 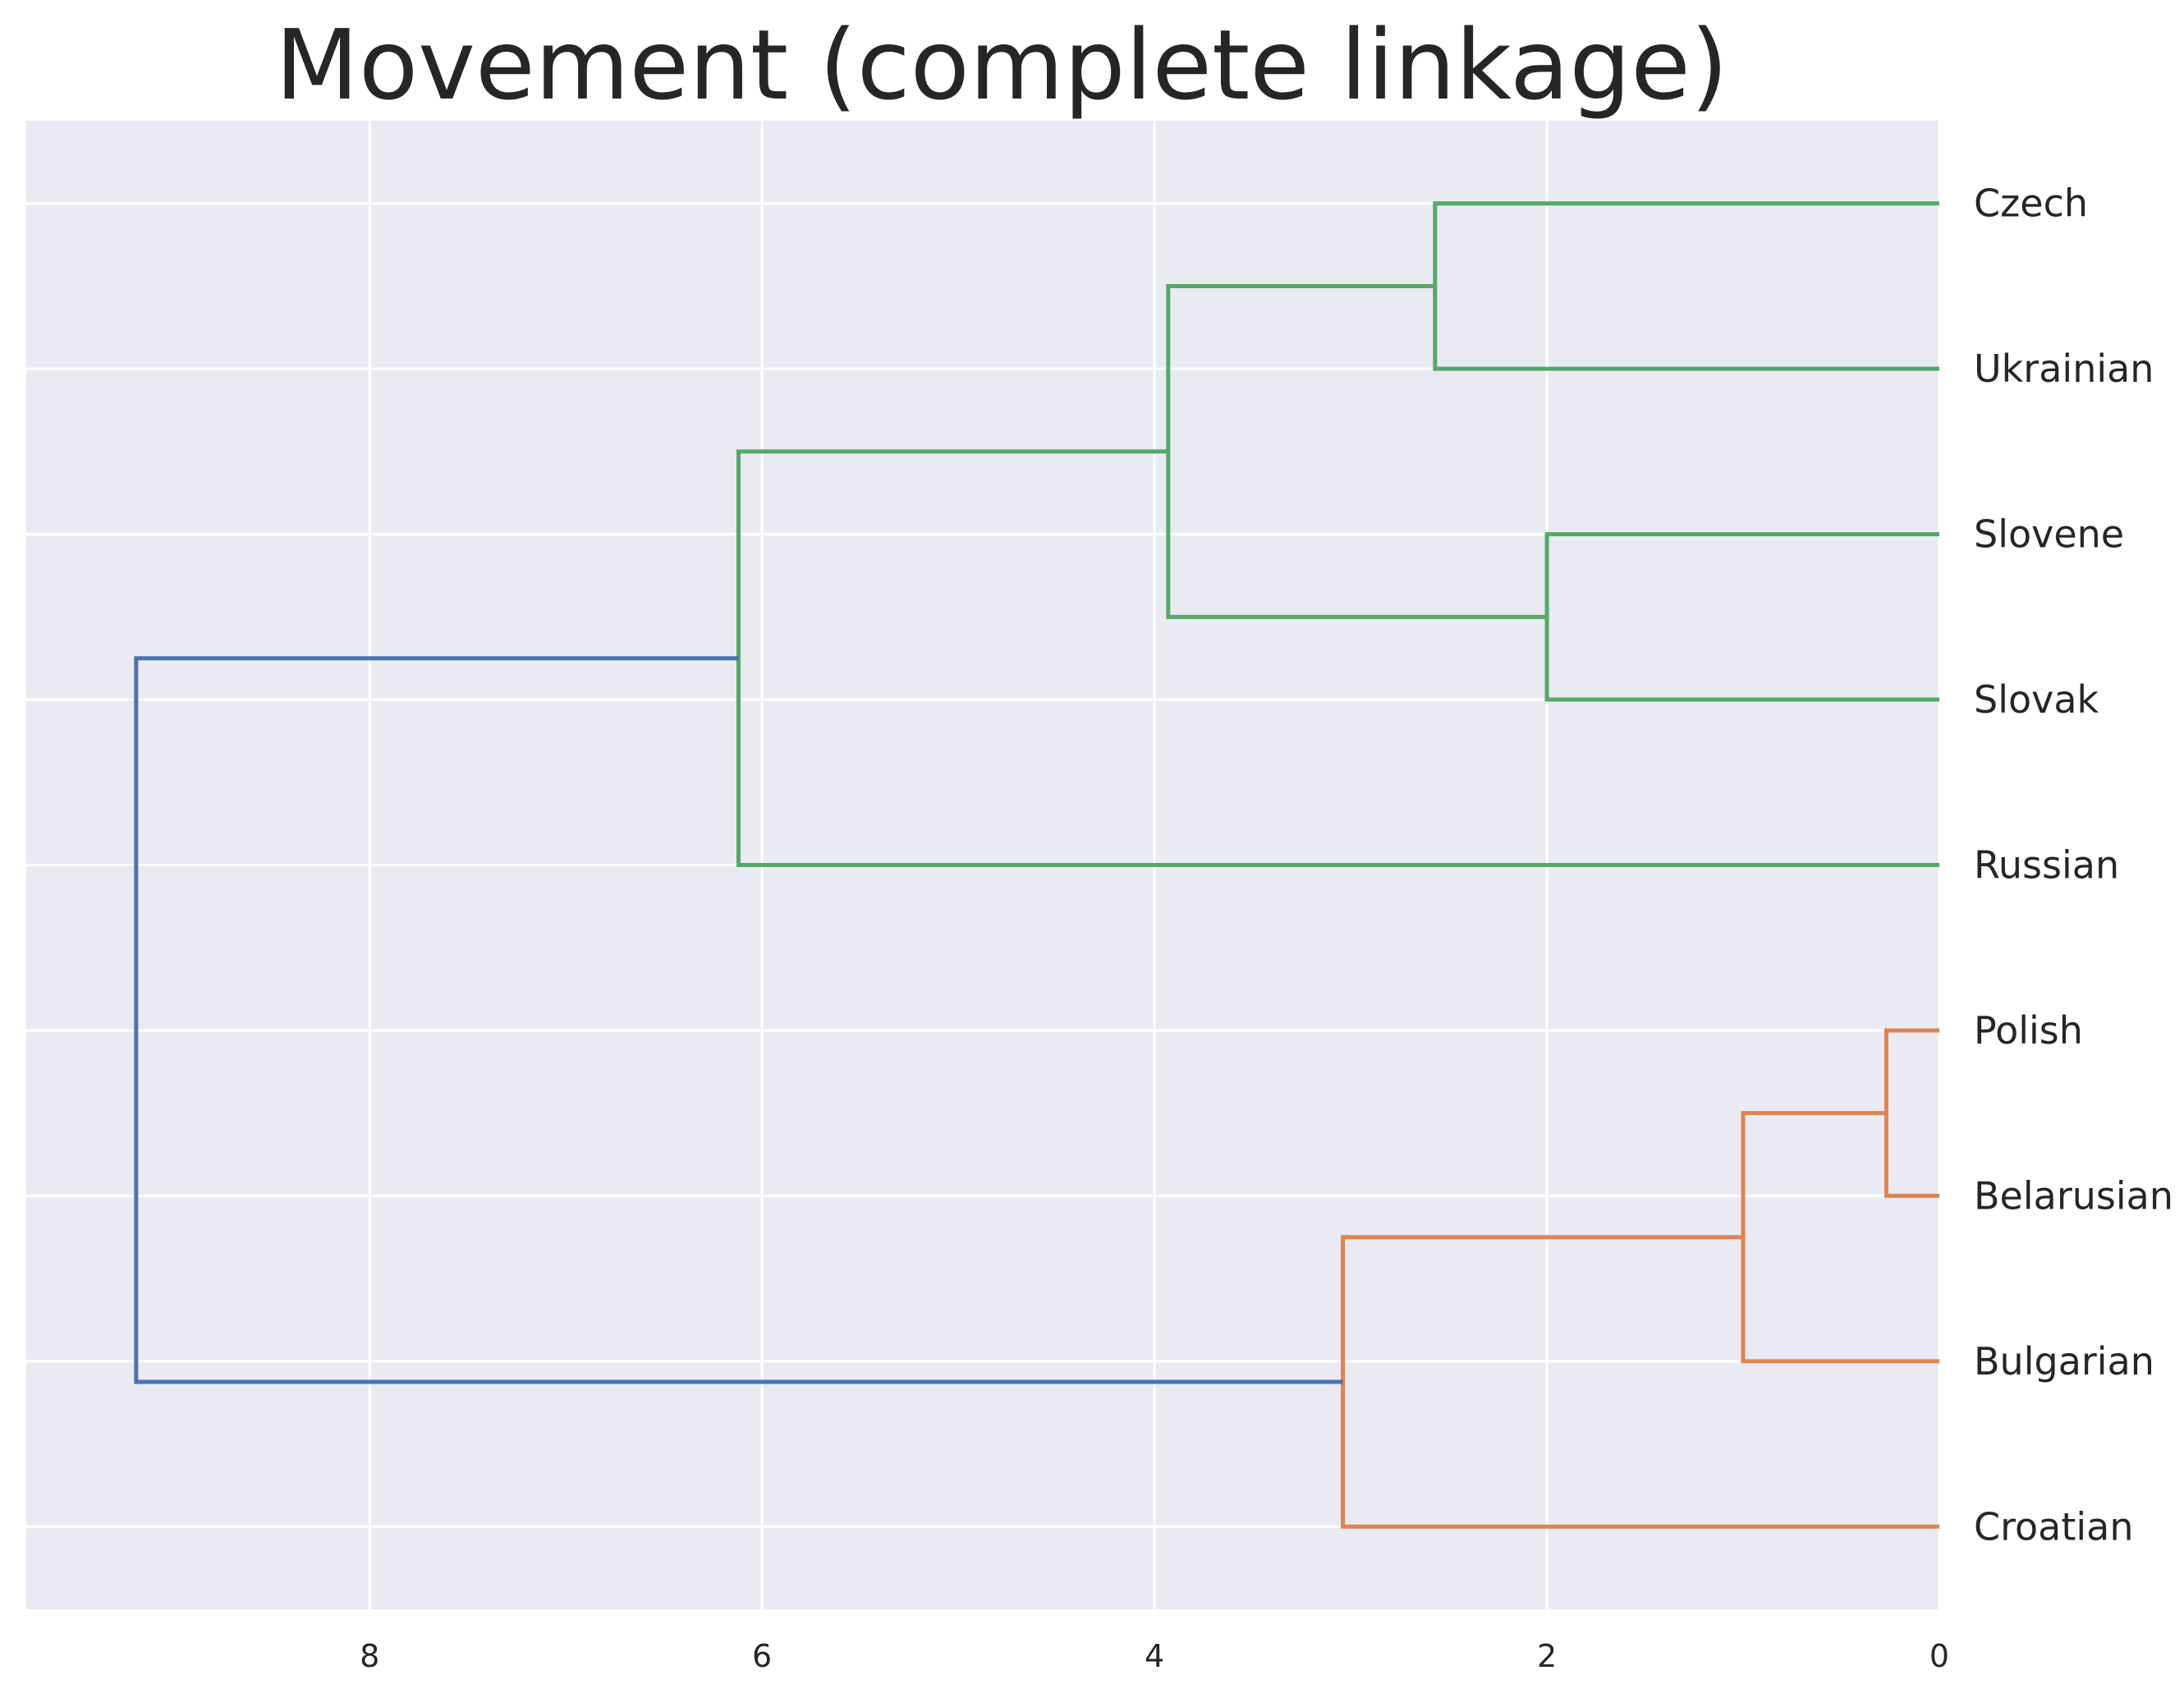 What do you see at coordinates (2046, 865) in the screenshot?
I see `leaf-label-russian: Russian` at bounding box center [2046, 865].